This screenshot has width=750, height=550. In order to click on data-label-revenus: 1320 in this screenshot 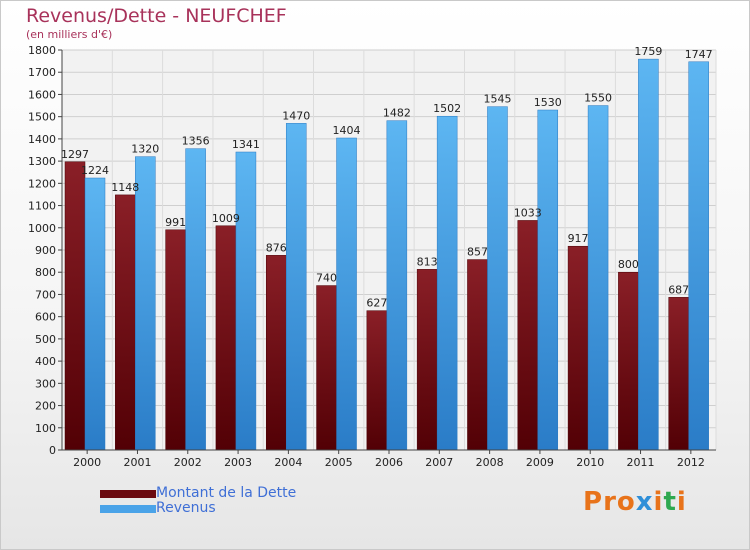, I will do `click(145, 149)`.